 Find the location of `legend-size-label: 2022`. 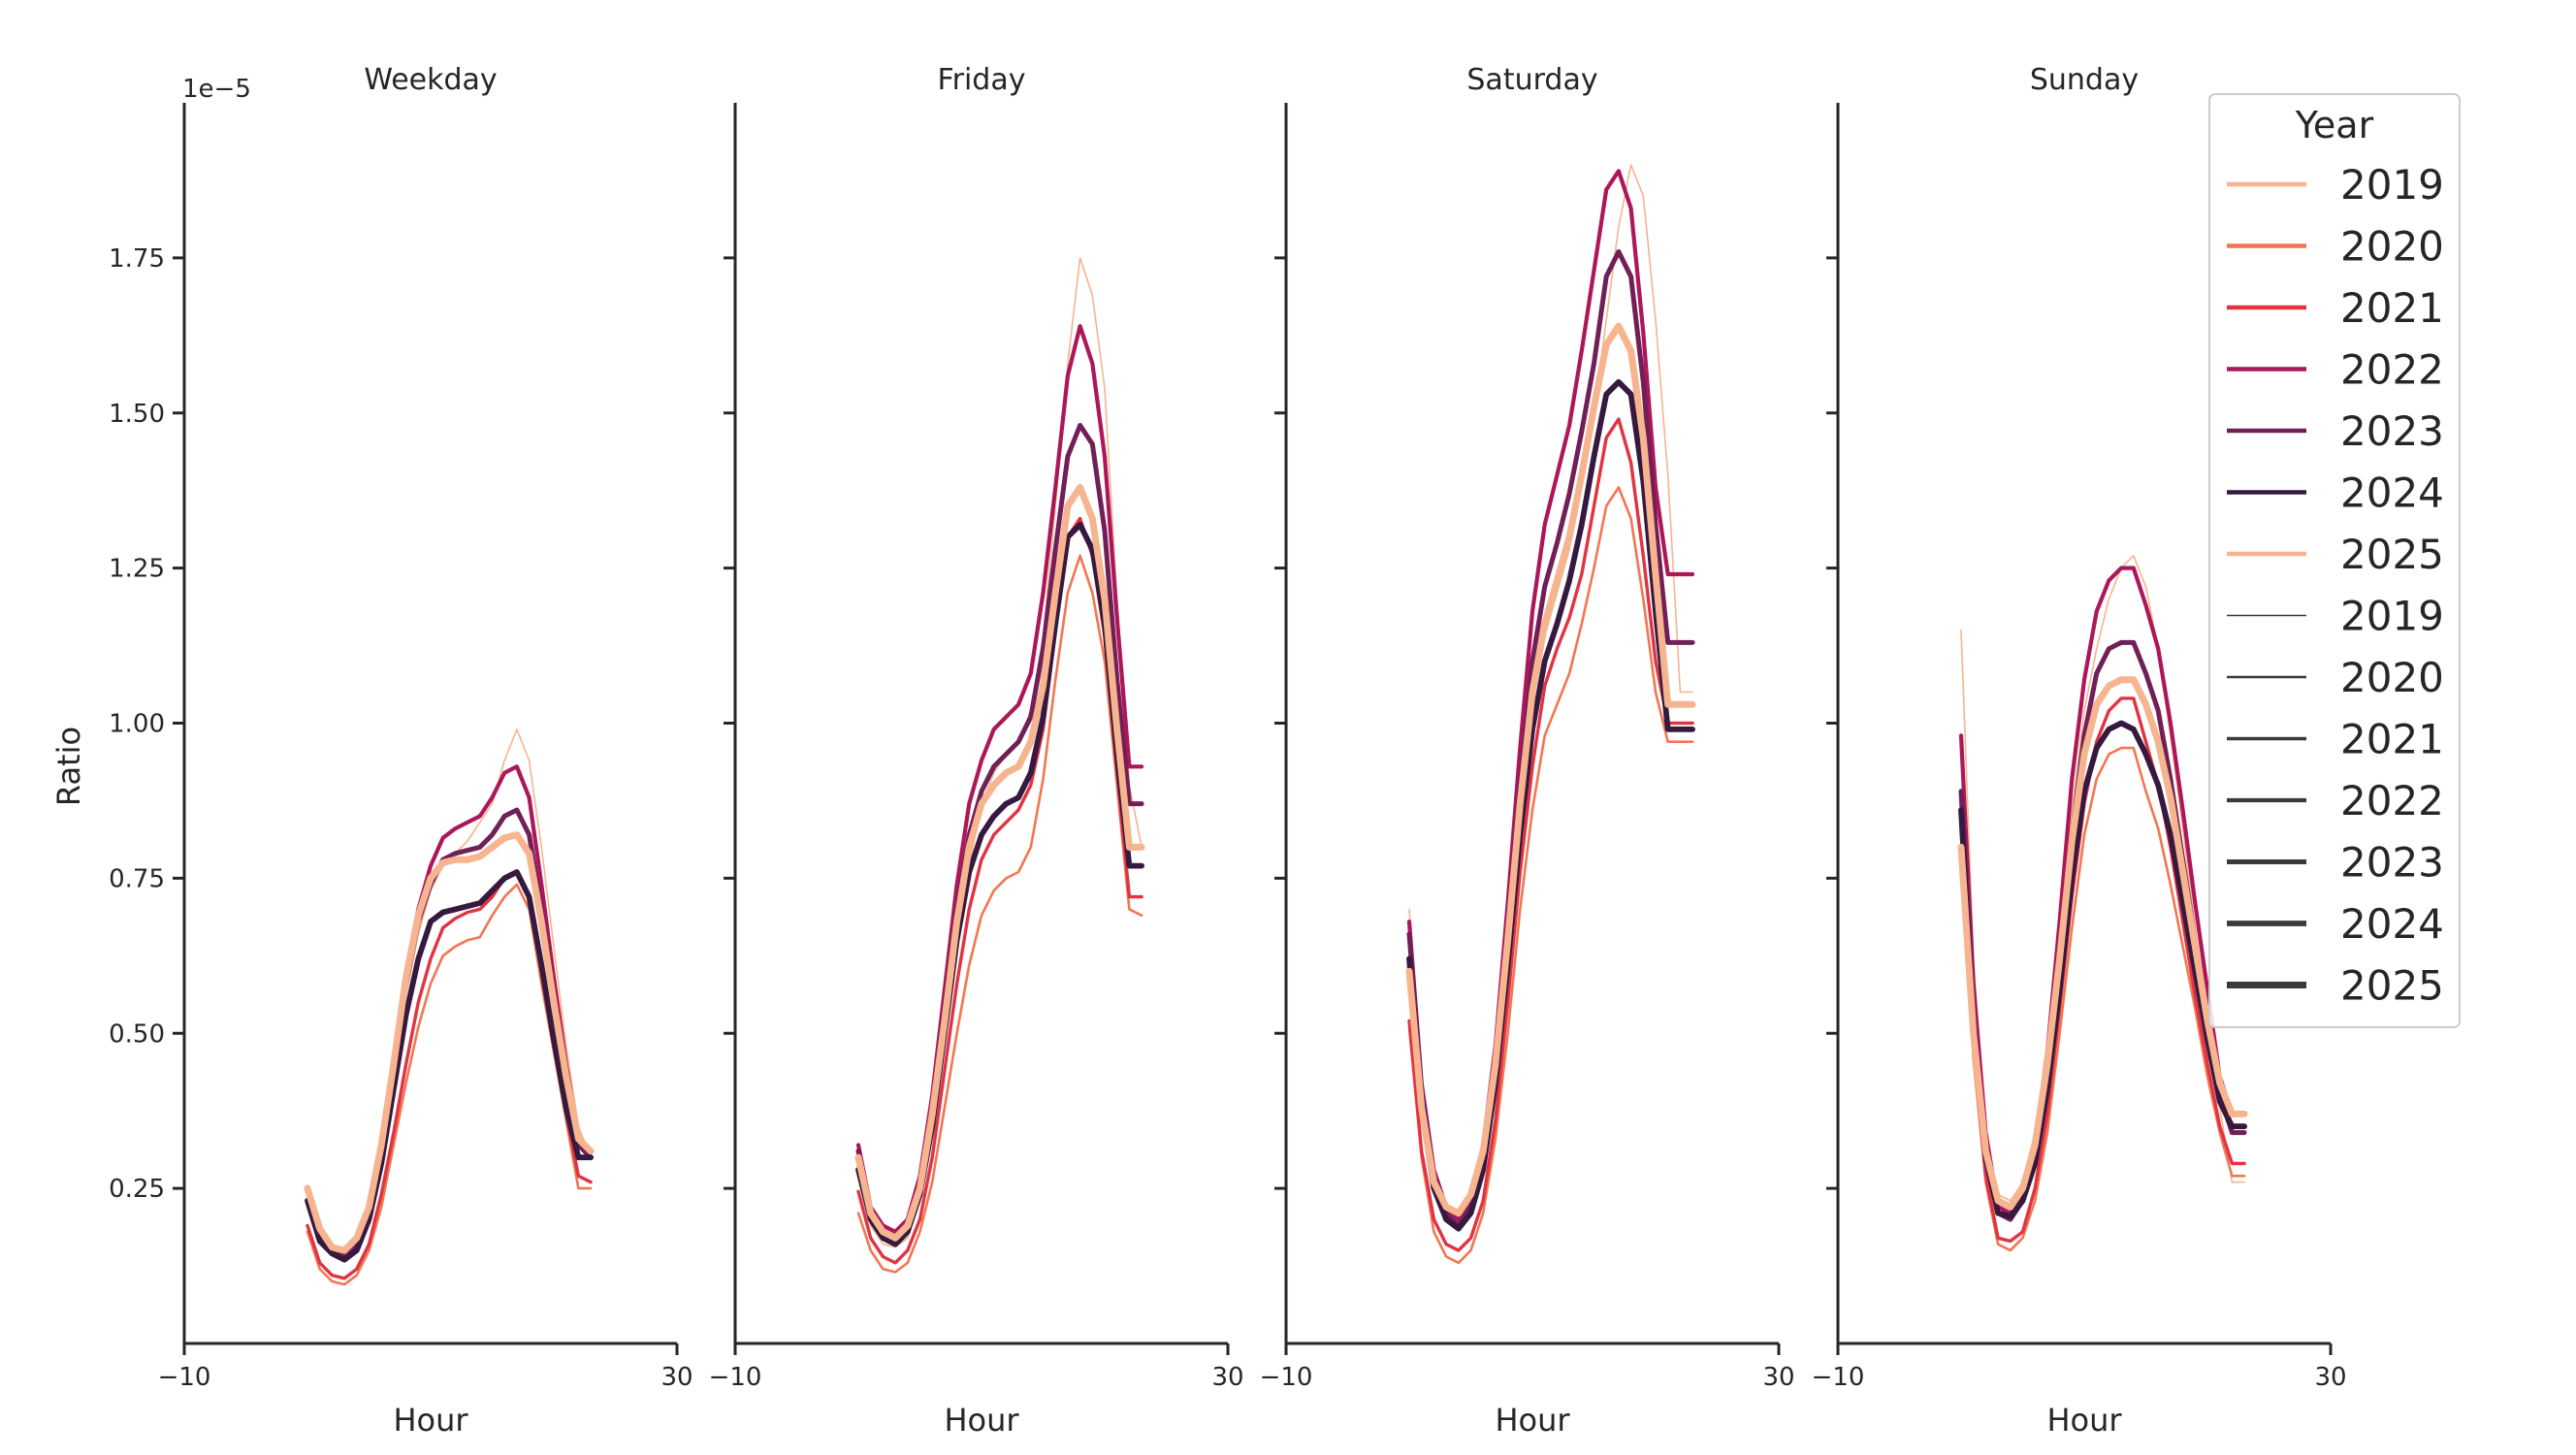

legend-size-label: 2022 is located at coordinates (2392, 800).